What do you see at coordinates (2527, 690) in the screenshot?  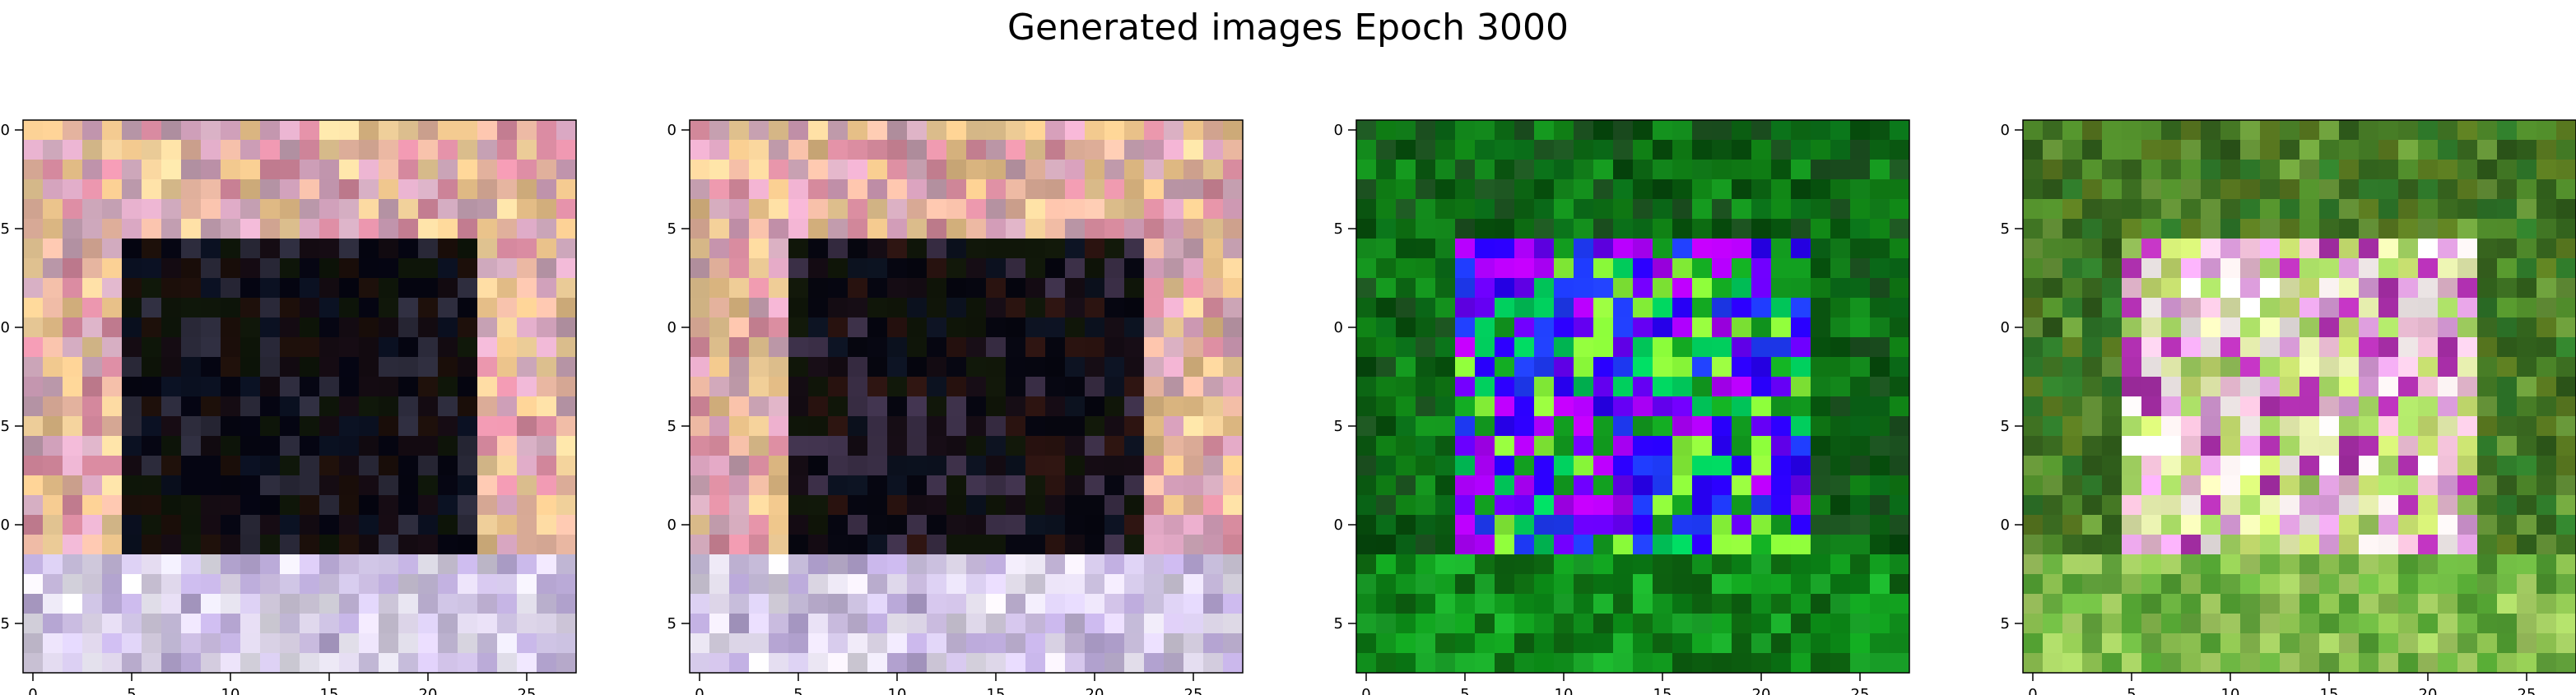 I see `x-tick-label: 25` at bounding box center [2527, 690].